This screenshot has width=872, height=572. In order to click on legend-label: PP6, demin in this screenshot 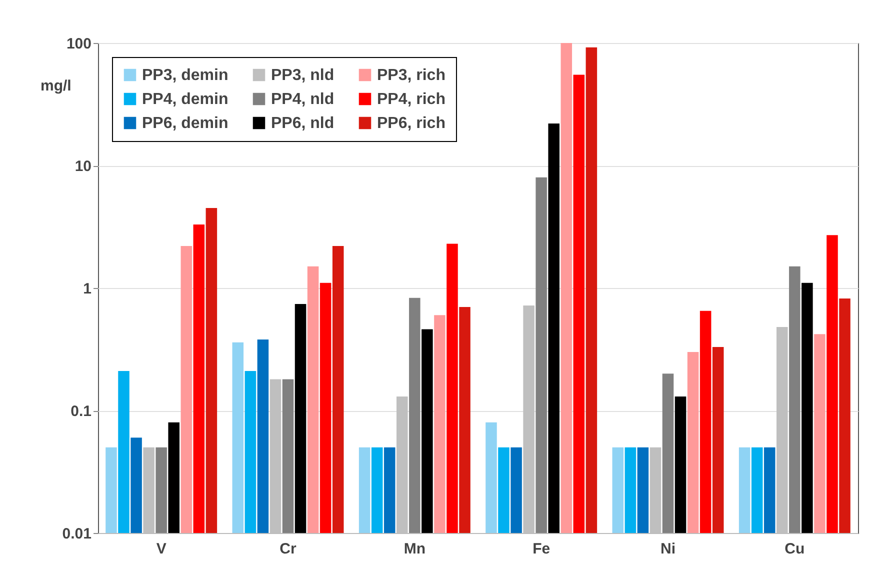, I will do `click(185, 123)`.